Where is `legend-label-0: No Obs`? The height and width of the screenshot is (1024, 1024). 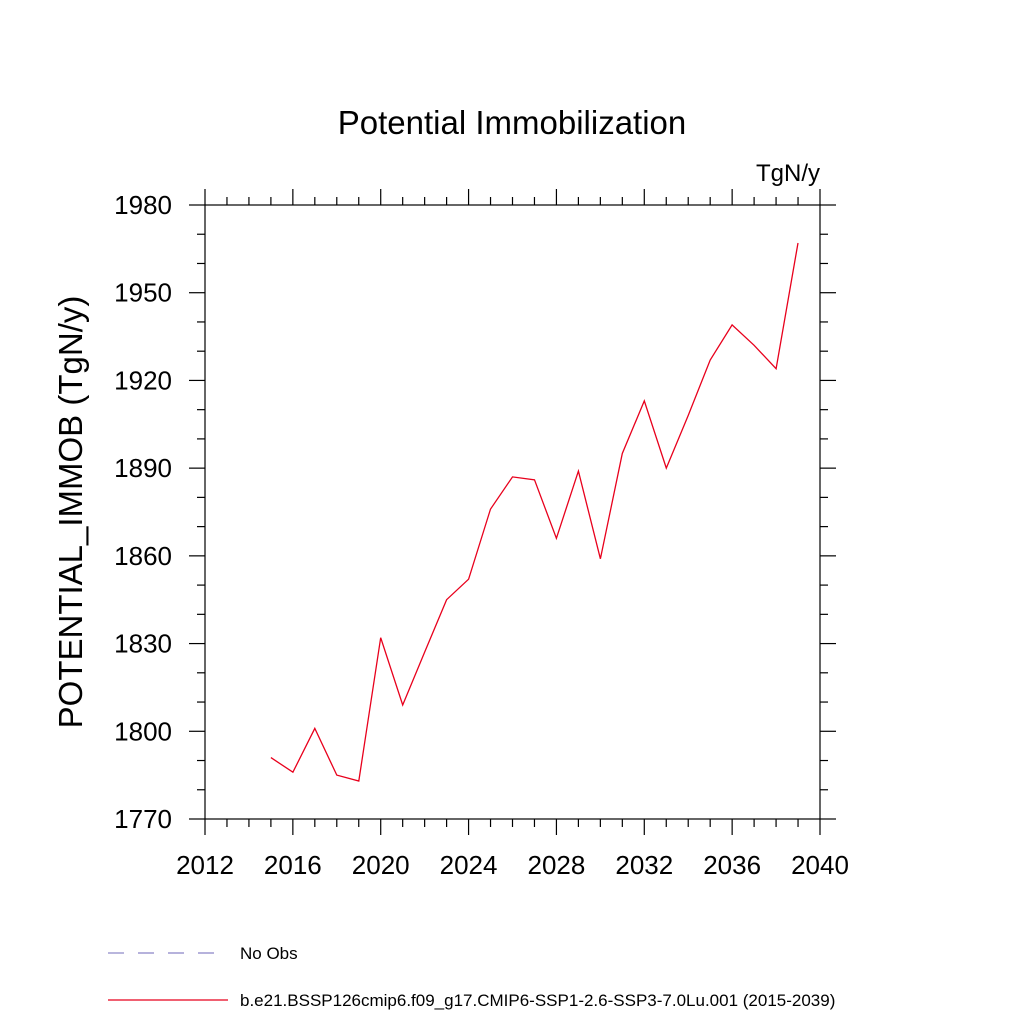 legend-label-0: No Obs is located at coordinates (269, 953).